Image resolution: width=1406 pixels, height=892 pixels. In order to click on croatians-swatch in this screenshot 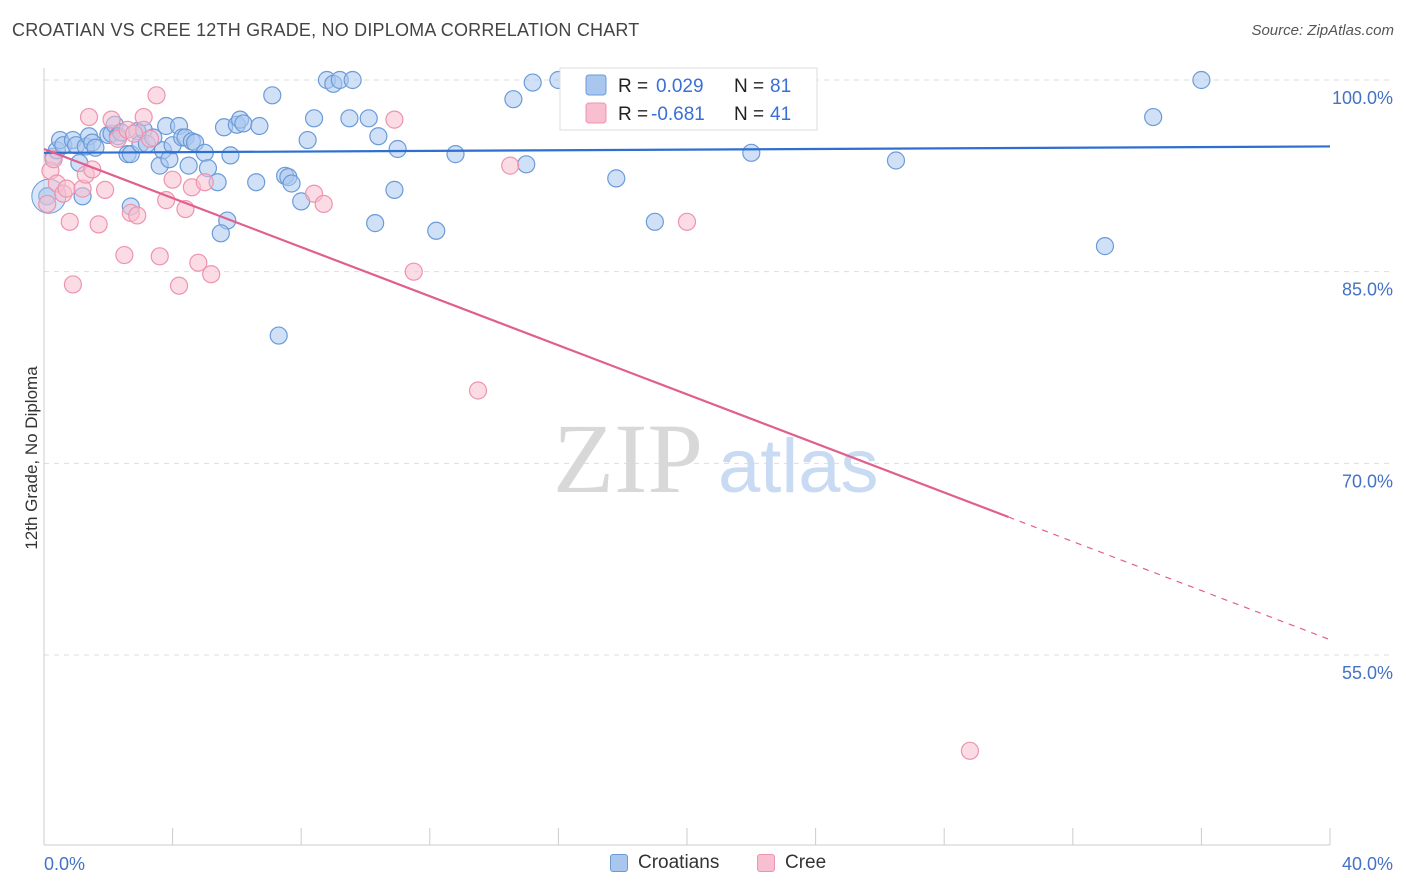, I will do `click(619, 863)`.